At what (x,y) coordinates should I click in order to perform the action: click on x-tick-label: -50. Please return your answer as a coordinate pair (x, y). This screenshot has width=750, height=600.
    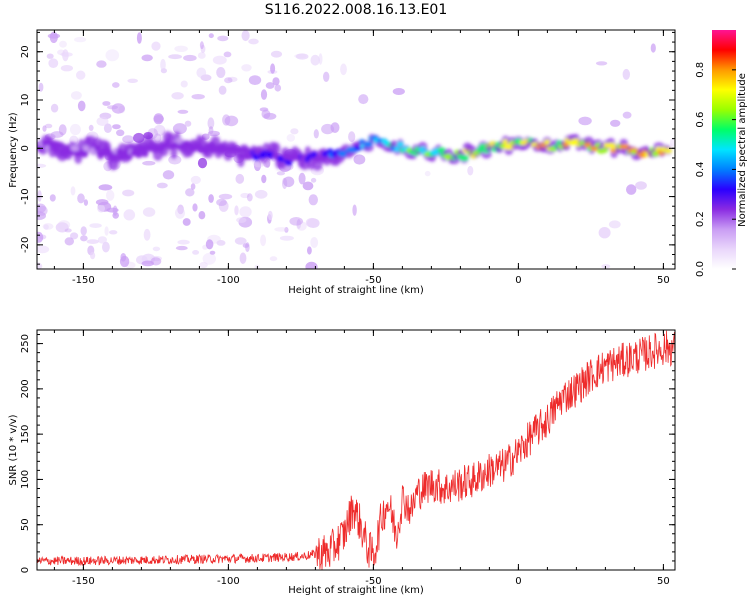
    Looking at the image, I should click on (373, 280).